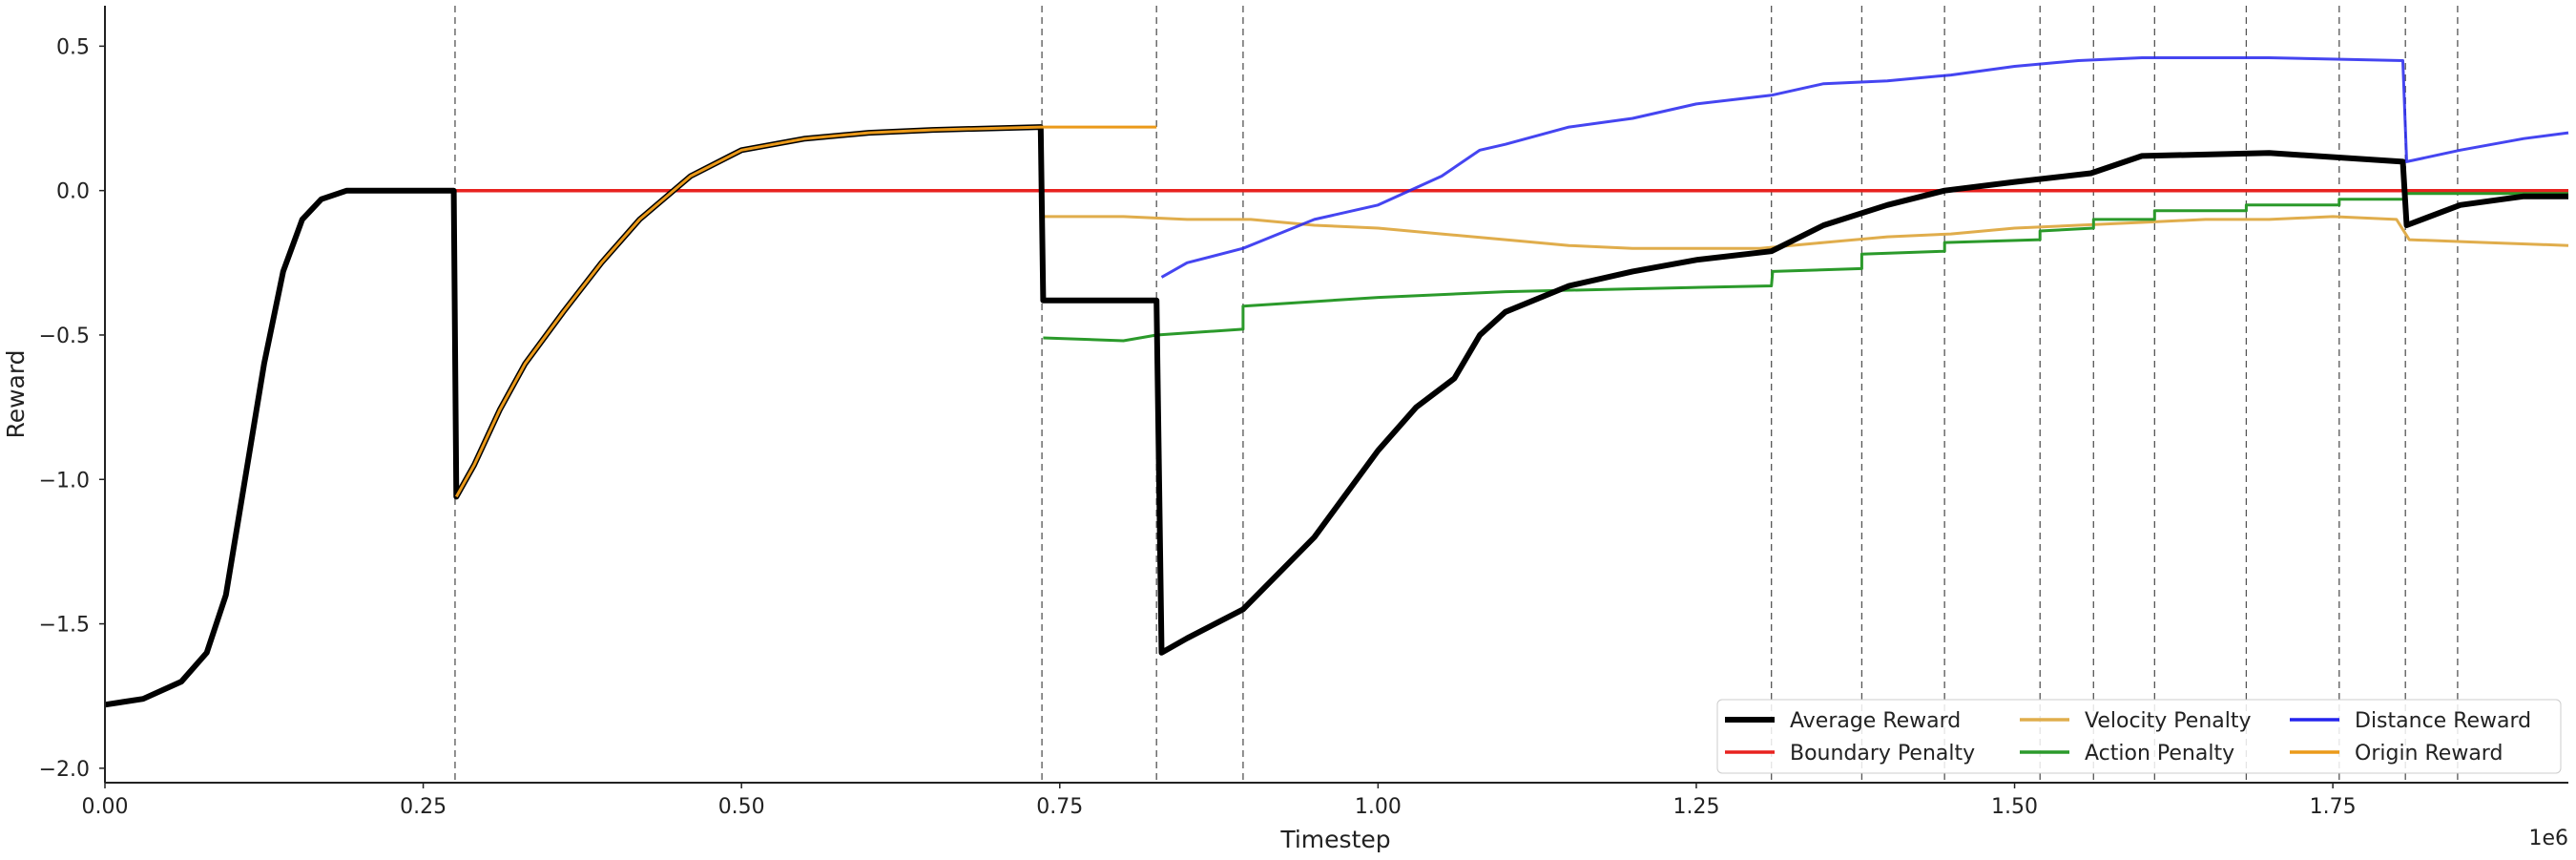  What do you see at coordinates (1059, 807) in the screenshot?
I see `x-tick-label-3: 0.75` at bounding box center [1059, 807].